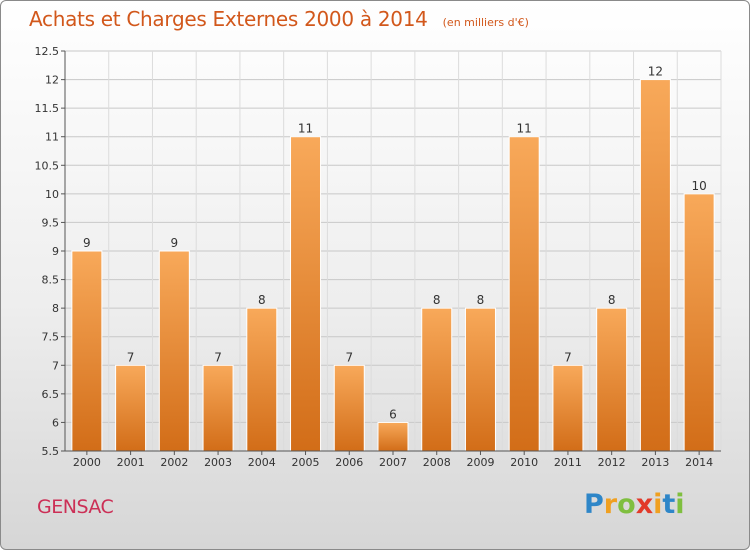 This screenshot has height=550, width=750. What do you see at coordinates (75, 507) in the screenshot?
I see `city-name: GENSAC` at bounding box center [75, 507].